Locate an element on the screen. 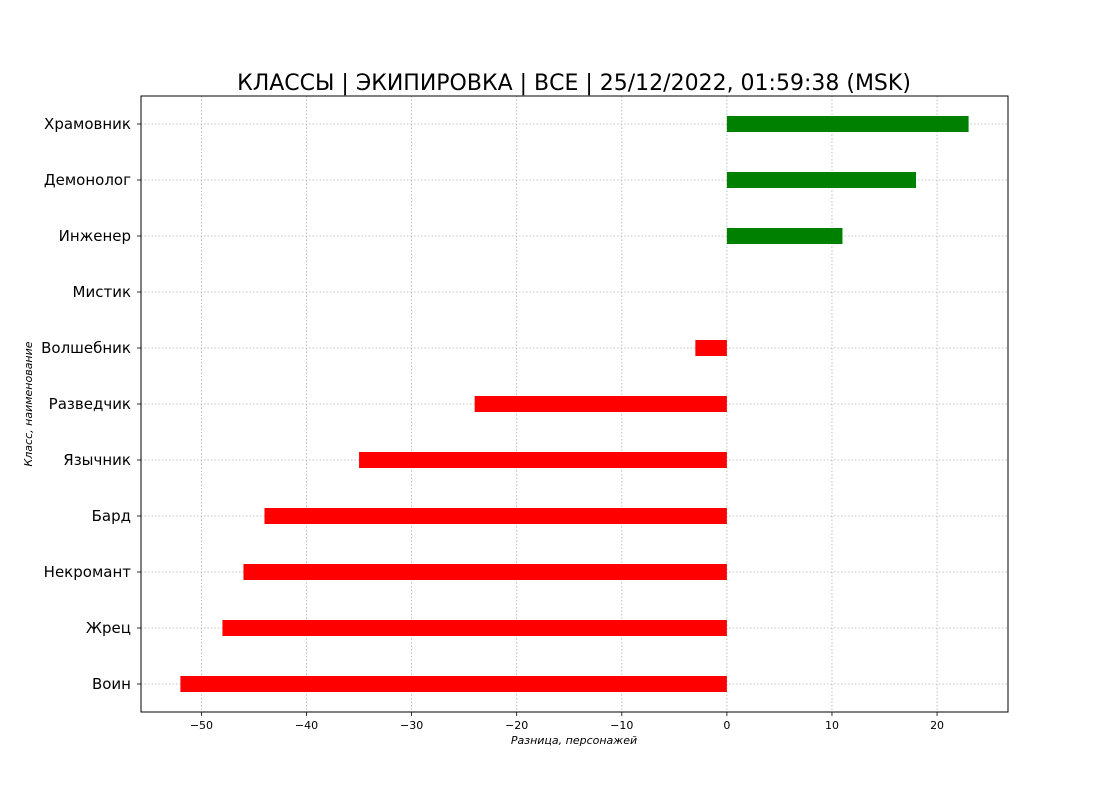 This screenshot has height=804, width=1120. x-tick-label: −40 is located at coordinates (306, 725).